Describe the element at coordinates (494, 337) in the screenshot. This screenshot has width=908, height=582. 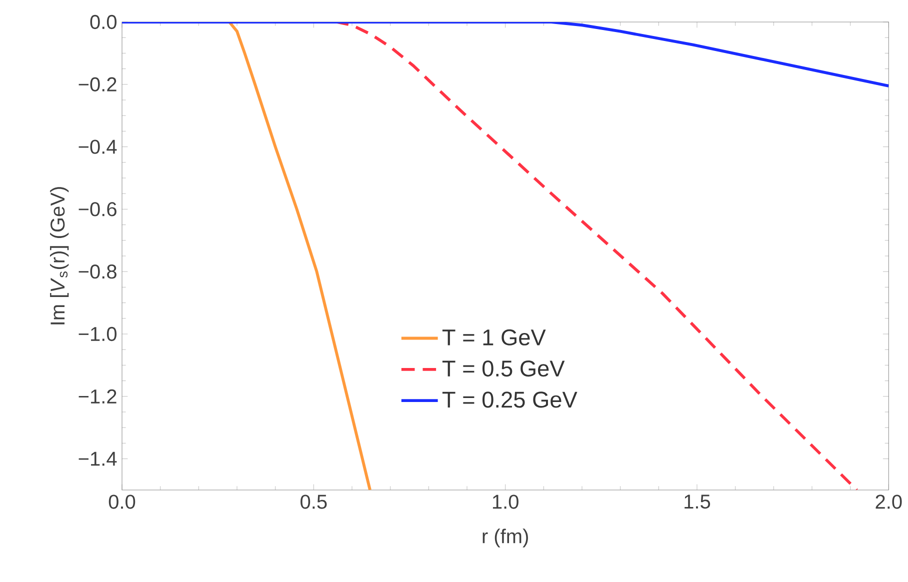
I see `legend-label: T = 1 GeV` at that location.